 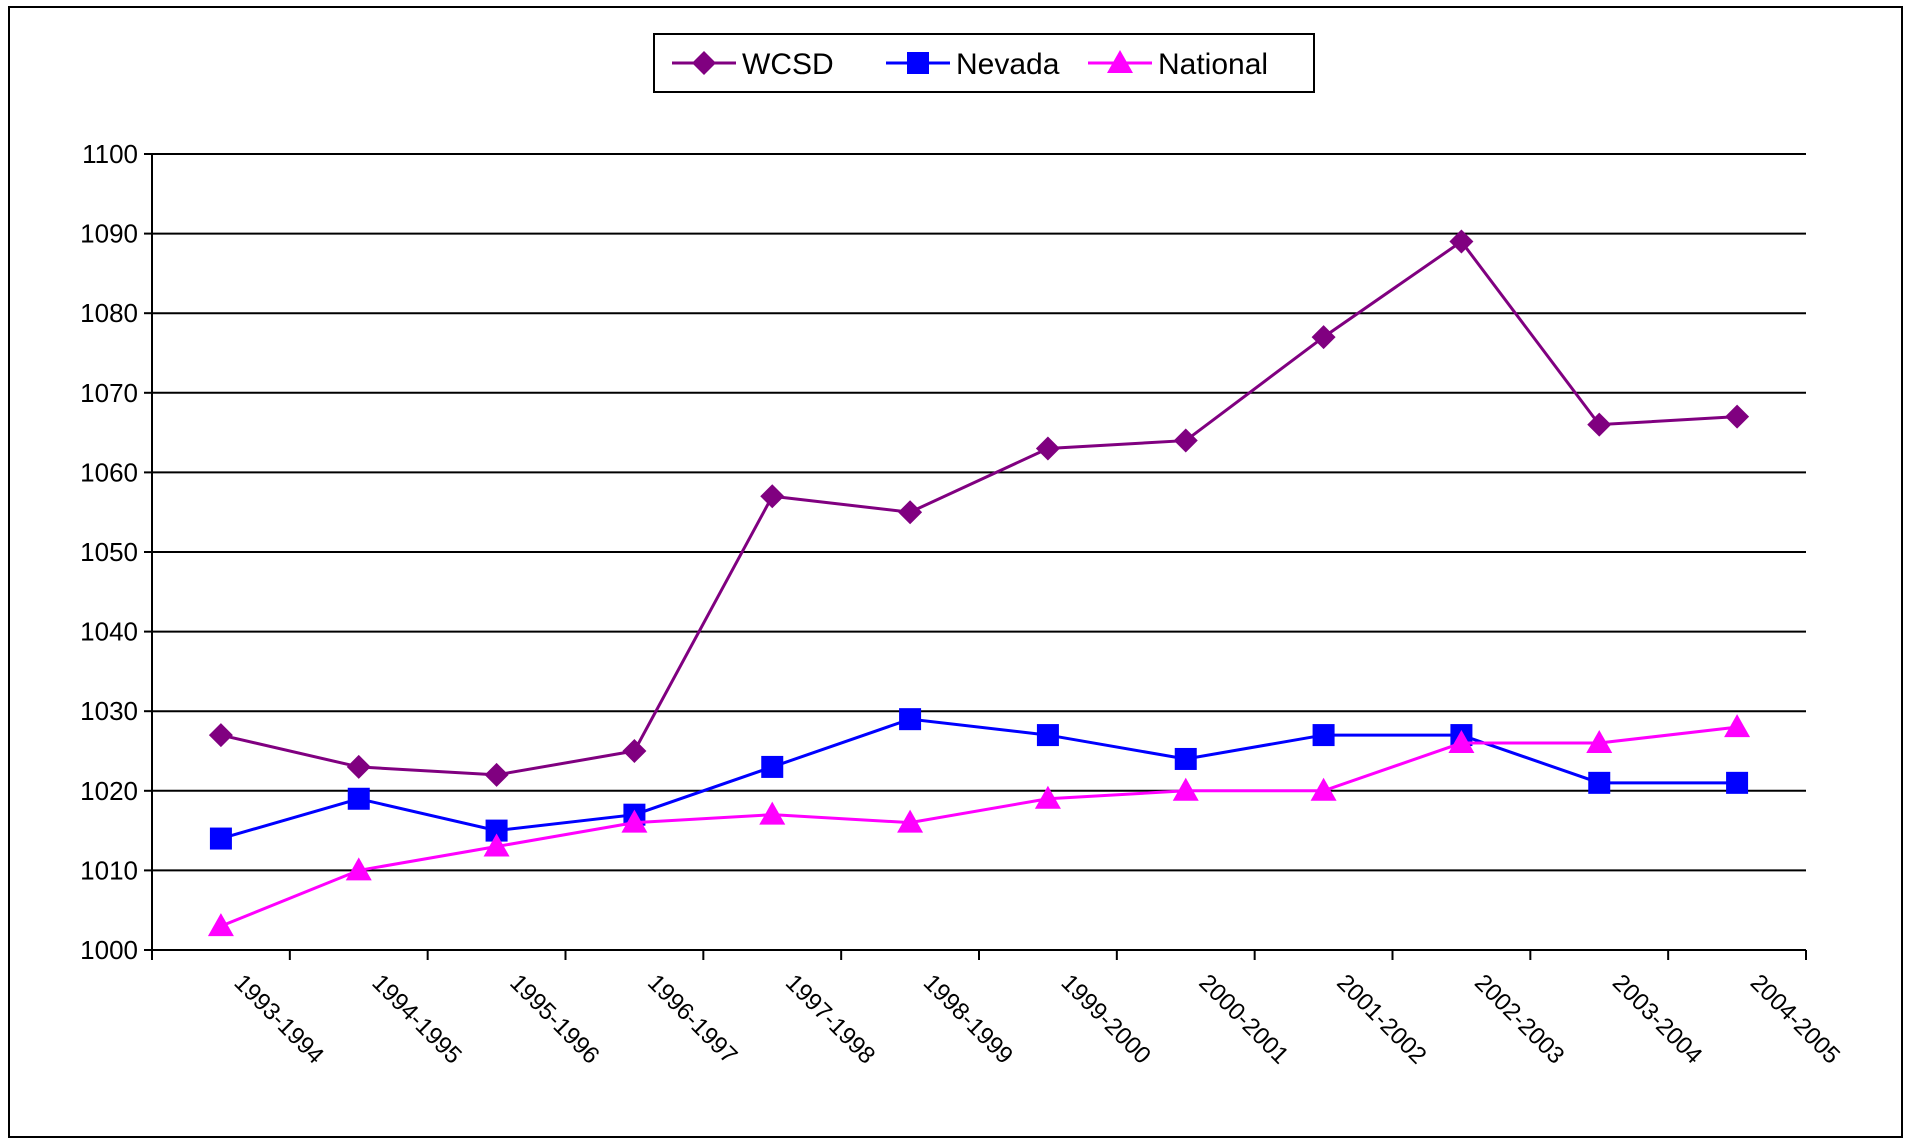 I want to click on x-tick-label: 1993-1994, so click(x=279, y=1019).